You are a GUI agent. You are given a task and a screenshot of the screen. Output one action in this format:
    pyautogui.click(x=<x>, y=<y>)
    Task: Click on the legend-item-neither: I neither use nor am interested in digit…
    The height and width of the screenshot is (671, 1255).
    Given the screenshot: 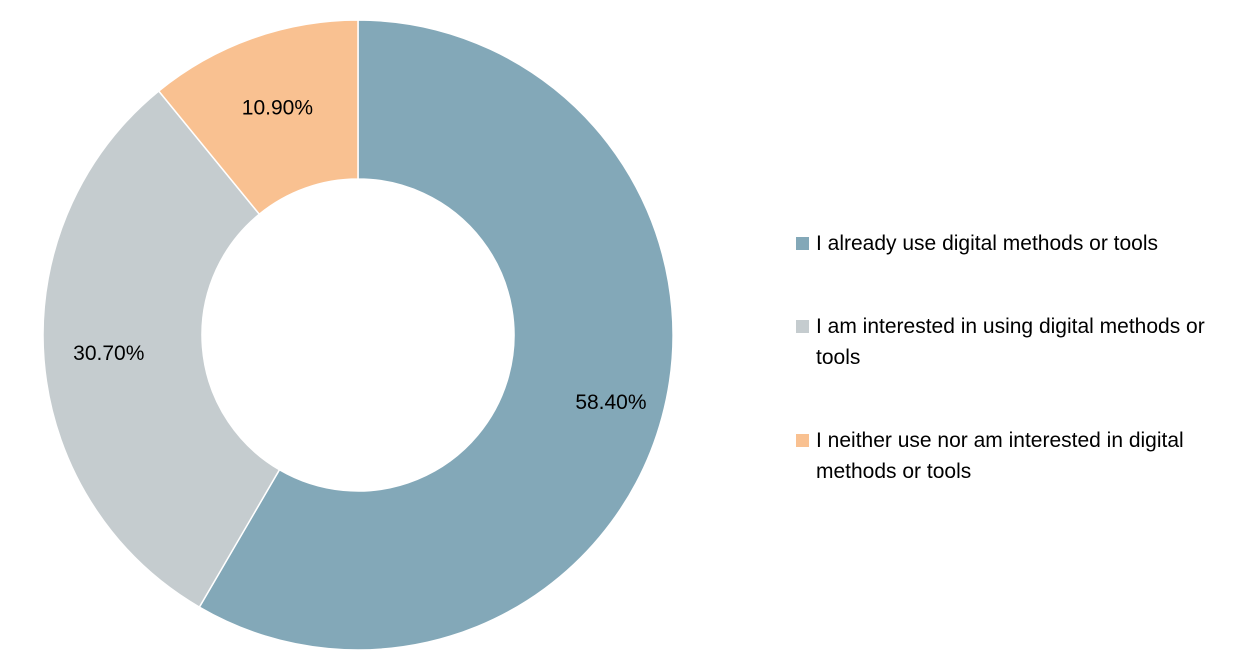 What is the action you would take?
    pyautogui.click(x=1021, y=456)
    